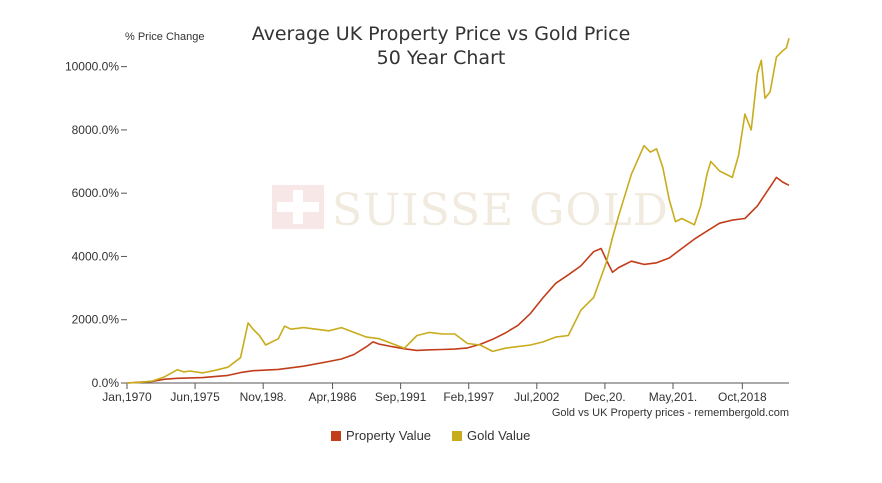 The image size is (882, 483). I want to click on x-tick-label: Jul,2002, so click(537, 397).